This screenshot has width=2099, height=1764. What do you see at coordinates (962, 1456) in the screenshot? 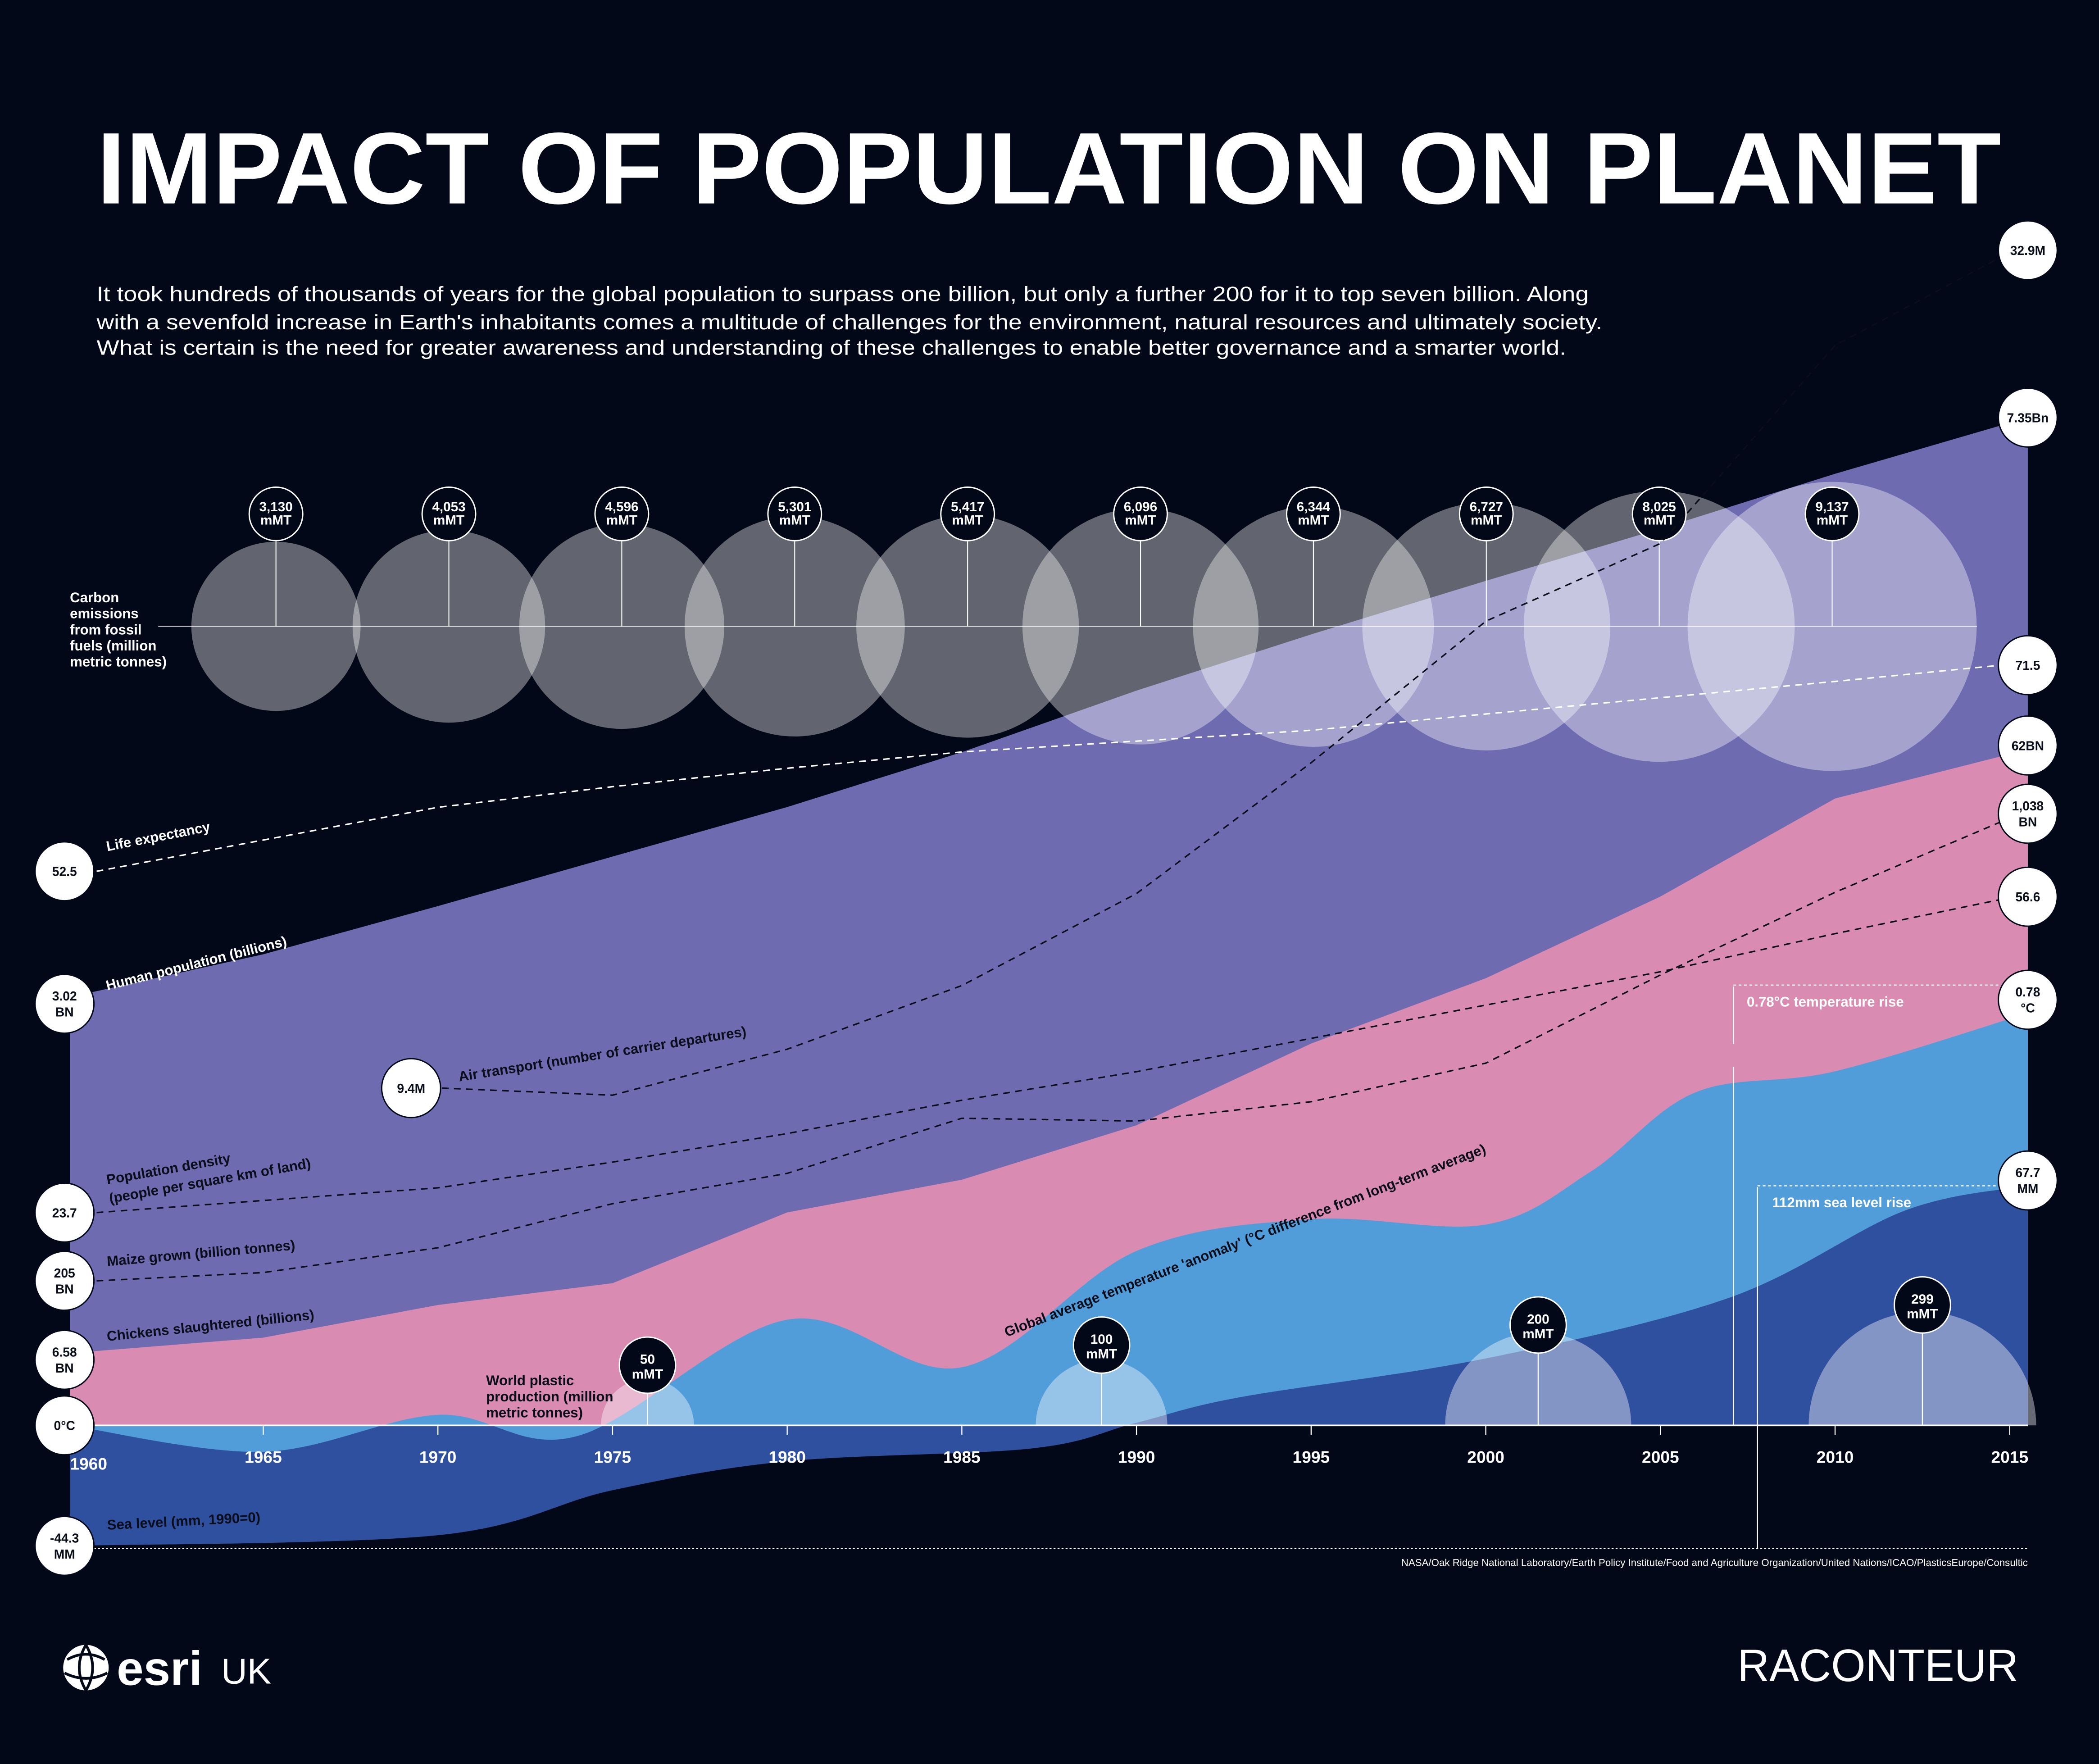
I see `tick-label: 1985` at bounding box center [962, 1456].